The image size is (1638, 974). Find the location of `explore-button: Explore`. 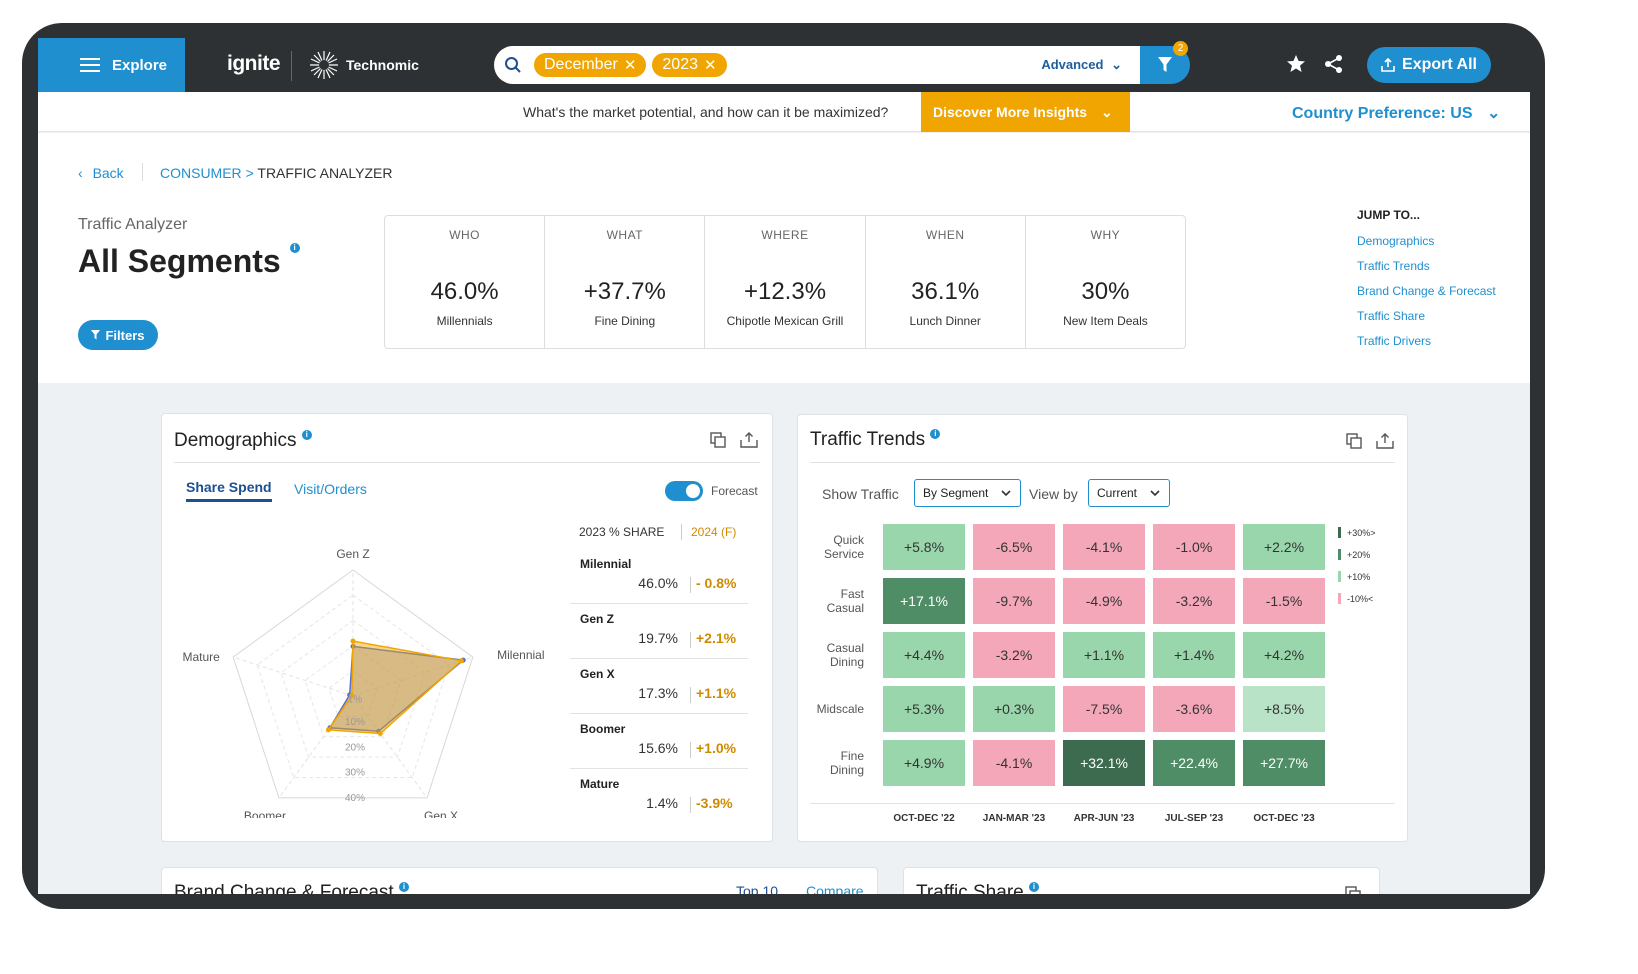

explore-button: Explore is located at coordinates (111, 65).